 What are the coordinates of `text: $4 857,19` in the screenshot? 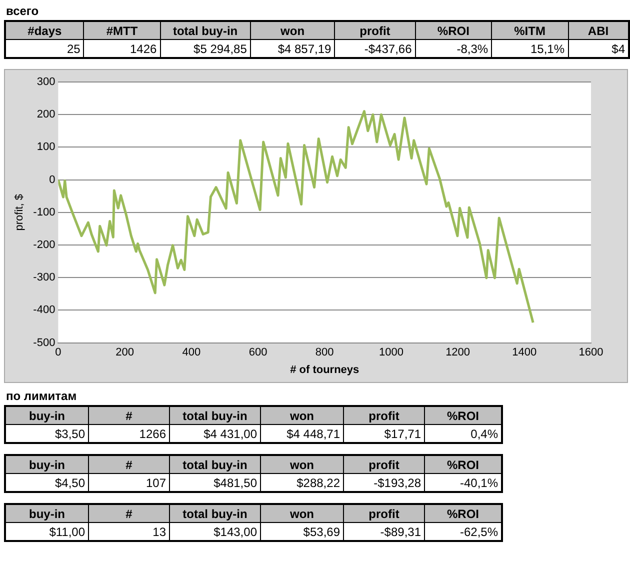 It's located at (292, 49).